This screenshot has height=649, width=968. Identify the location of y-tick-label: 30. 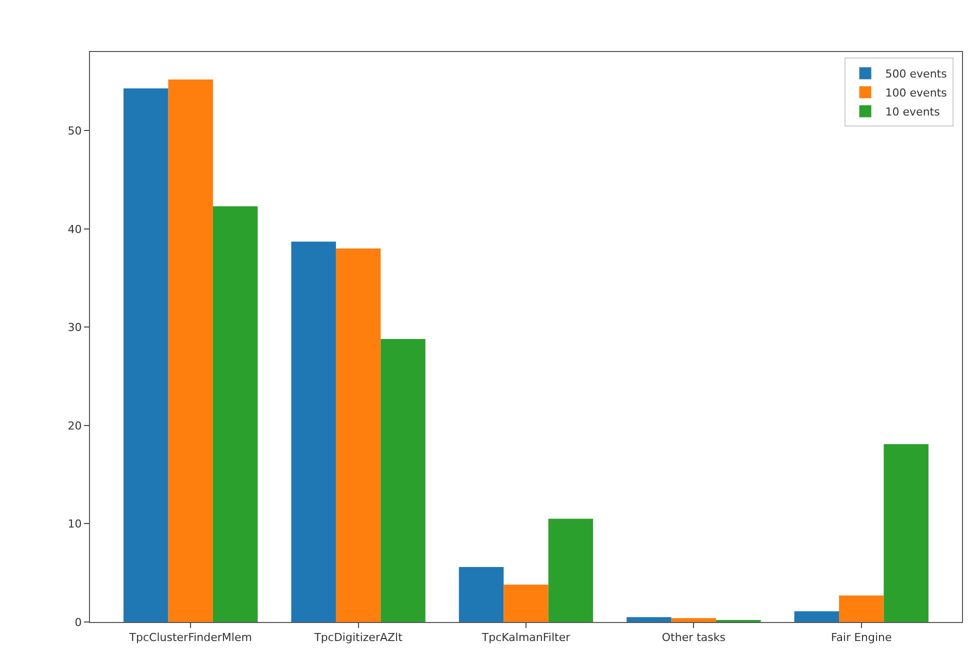
(75, 327).